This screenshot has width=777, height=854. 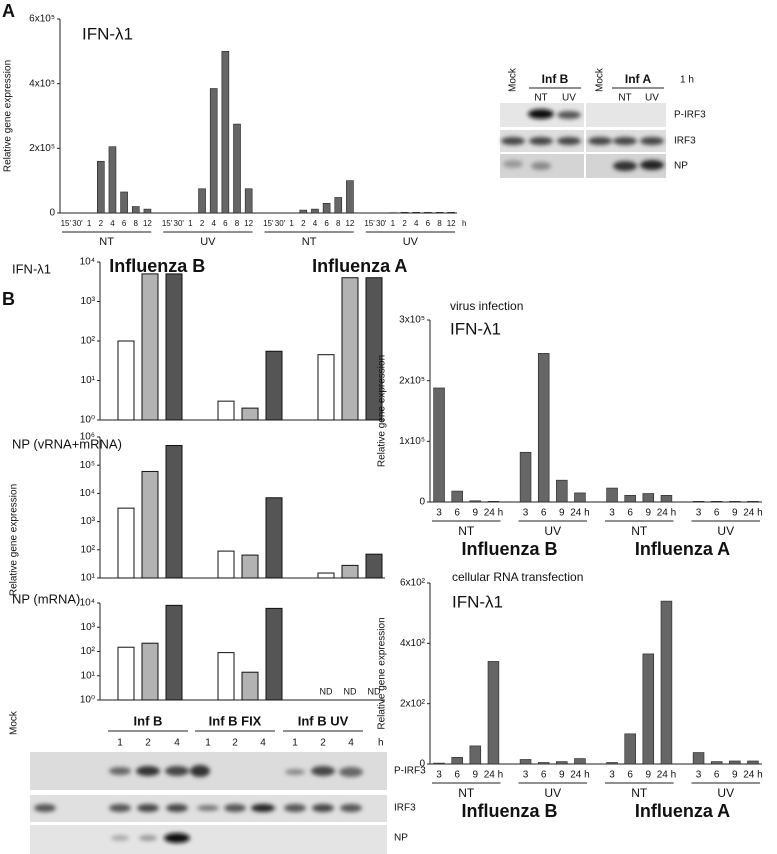 I want to click on y-tick-label: 4x10², so click(x=413, y=643).